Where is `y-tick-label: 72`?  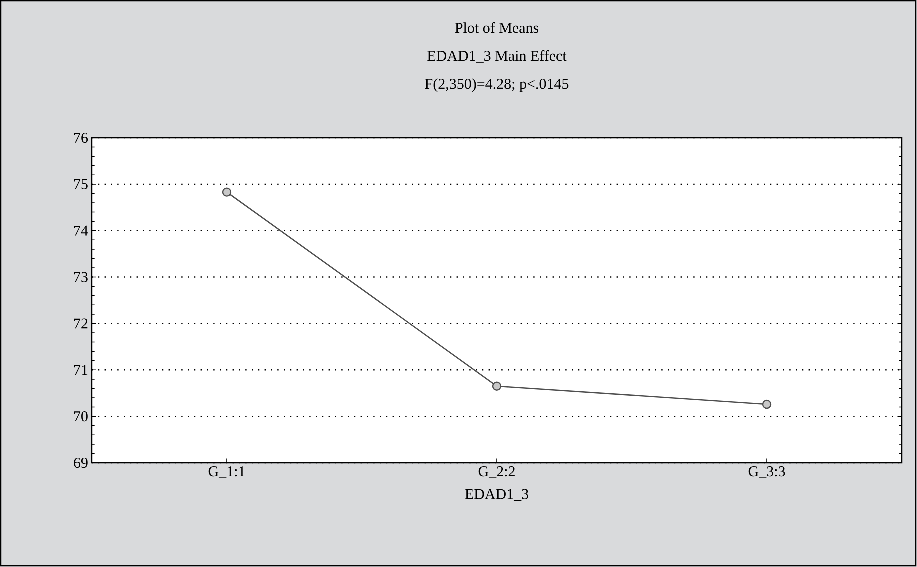 y-tick-label: 72 is located at coordinates (81, 323).